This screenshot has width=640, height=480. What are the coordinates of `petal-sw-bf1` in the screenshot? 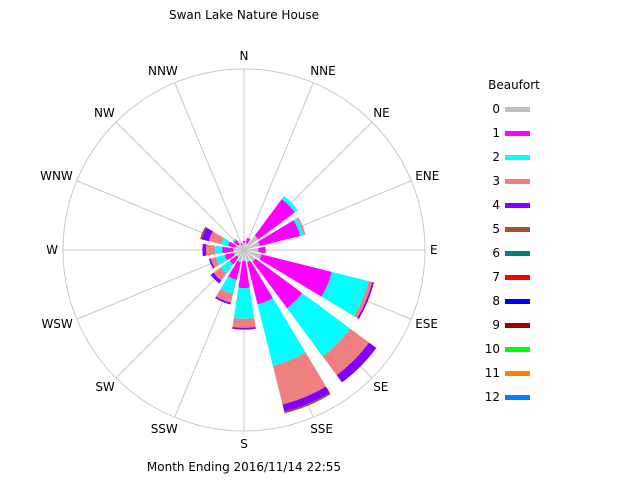 It's located at (234, 260).